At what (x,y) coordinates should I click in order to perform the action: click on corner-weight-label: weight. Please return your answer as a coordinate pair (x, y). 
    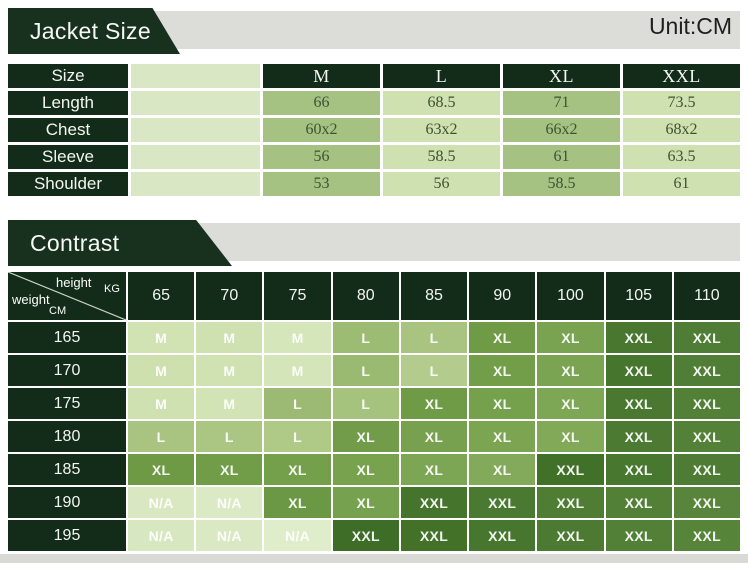
    Looking at the image, I should click on (31, 299).